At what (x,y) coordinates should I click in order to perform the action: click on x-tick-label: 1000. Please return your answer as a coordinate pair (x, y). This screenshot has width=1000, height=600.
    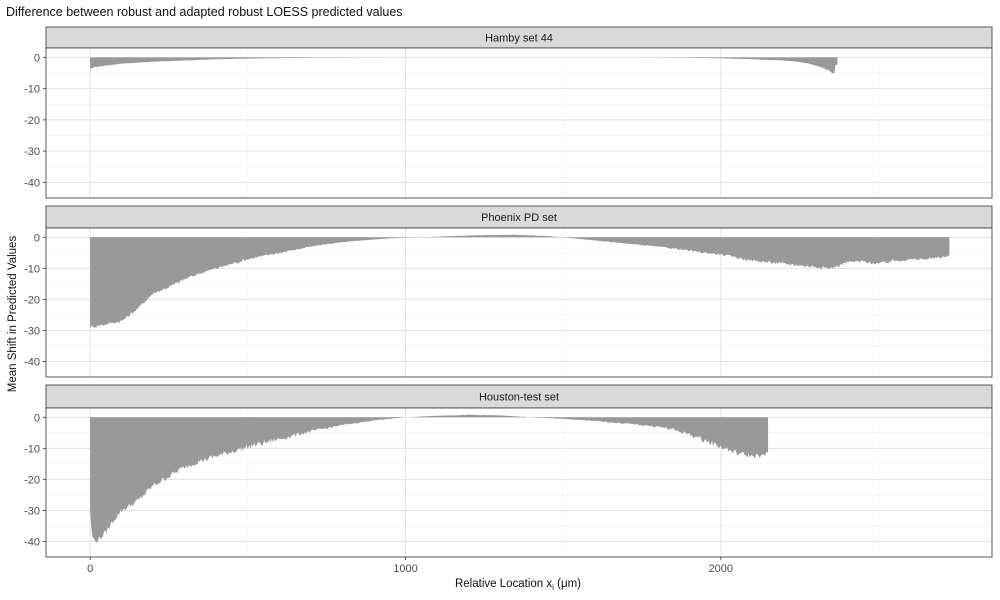
    Looking at the image, I should click on (405, 569).